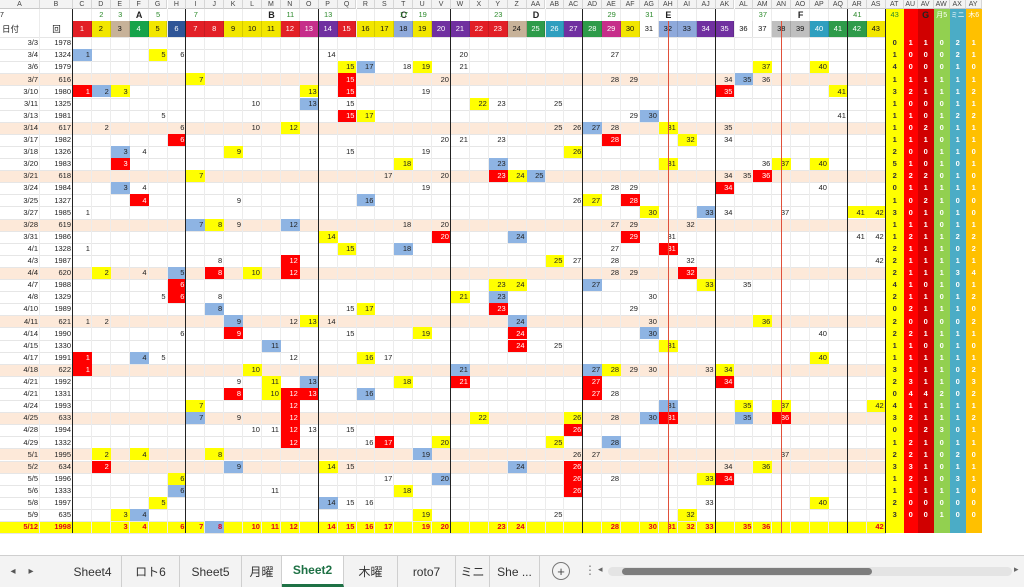 Image resolution: width=1024 pixels, height=587 pixels. What do you see at coordinates (819, 67) in the screenshot?
I see `number-cell: 40` at bounding box center [819, 67].